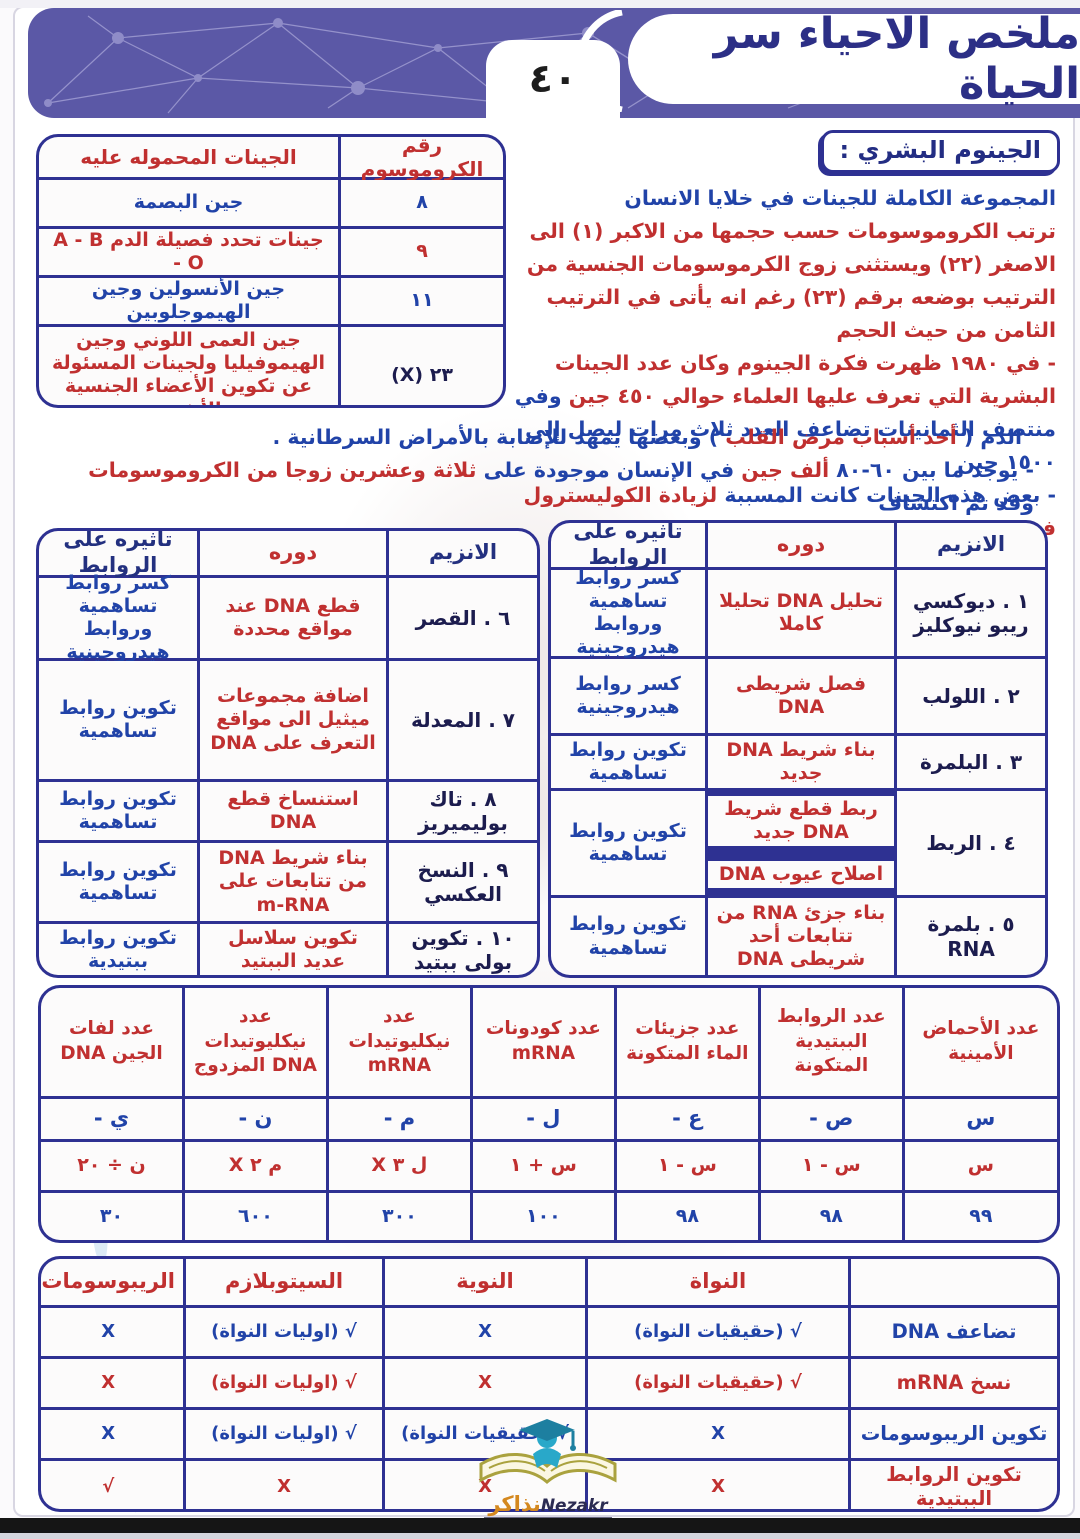 The image size is (1080, 1539). What do you see at coordinates (971, 613) in the screenshot?
I see `enzyme-name: ١ . ديوكسي ريبو نيوكليز` at bounding box center [971, 613].